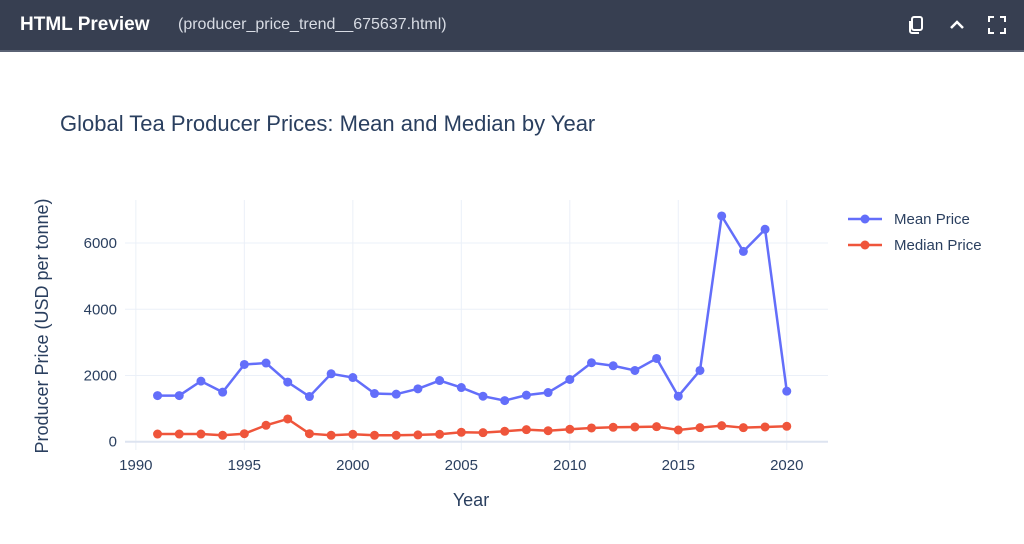  Describe the element at coordinates (352, 465) in the screenshot. I see `x-tick-label: 2000` at that location.